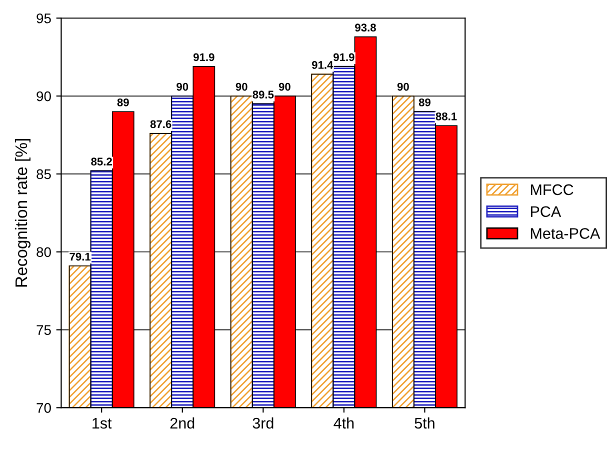 The image size is (612, 453). What do you see at coordinates (101, 162) in the screenshot?
I see `data-label: 85.2` at bounding box center [101, 162].